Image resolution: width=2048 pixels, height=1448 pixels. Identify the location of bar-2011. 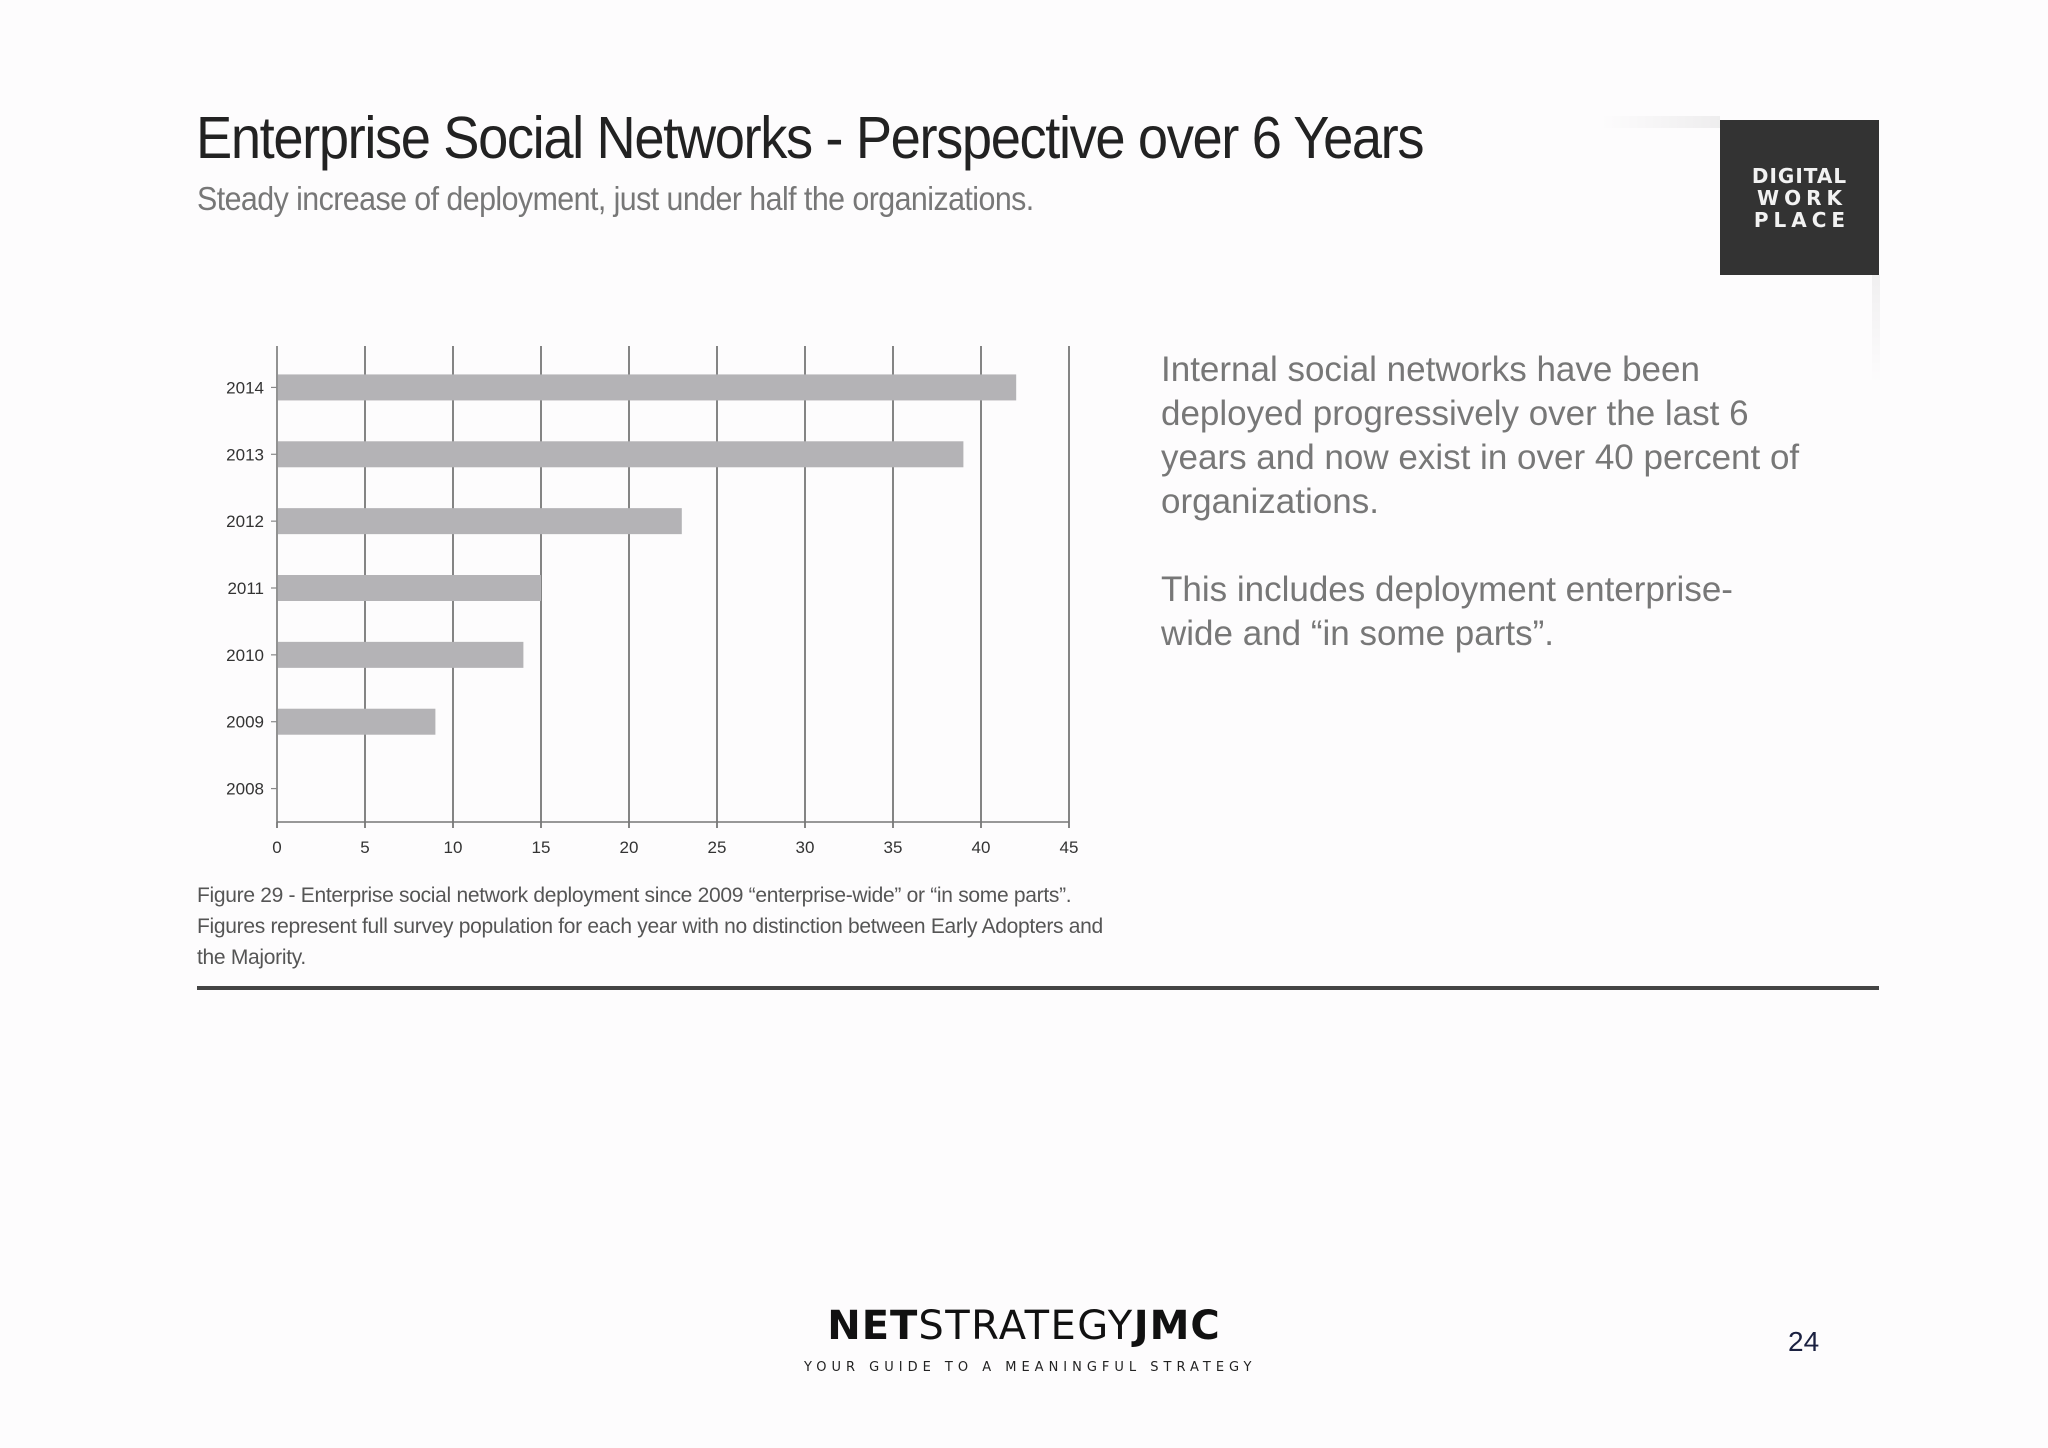
(409, 588).